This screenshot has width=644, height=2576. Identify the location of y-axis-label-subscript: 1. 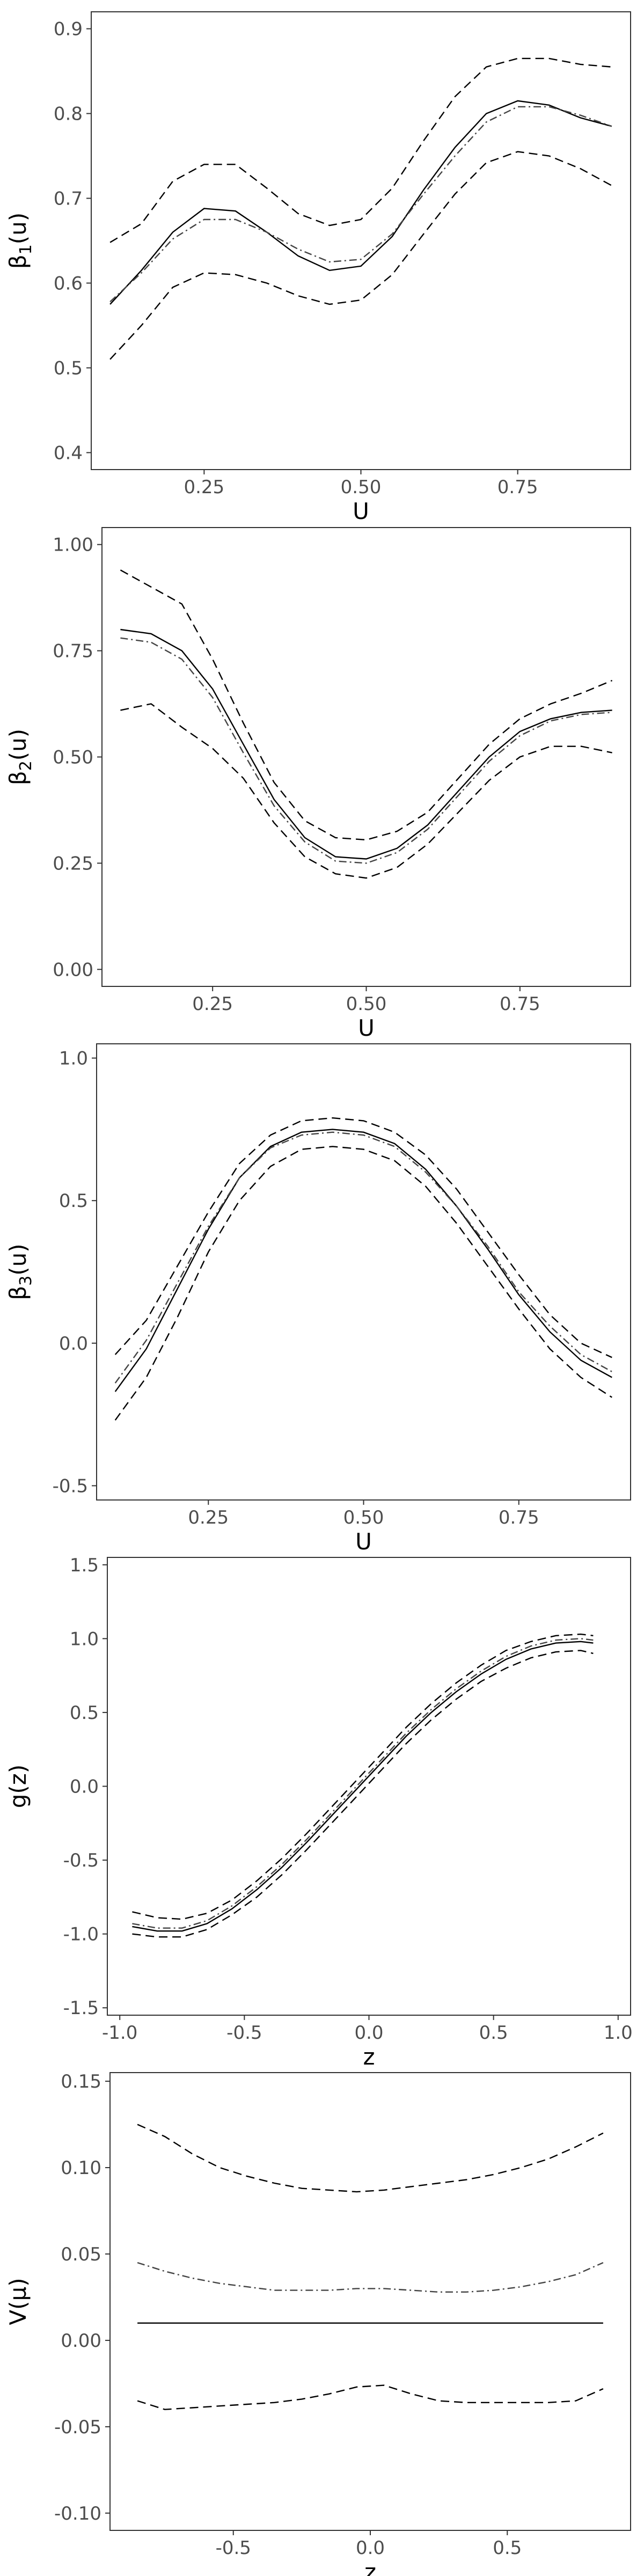
(26, 249).